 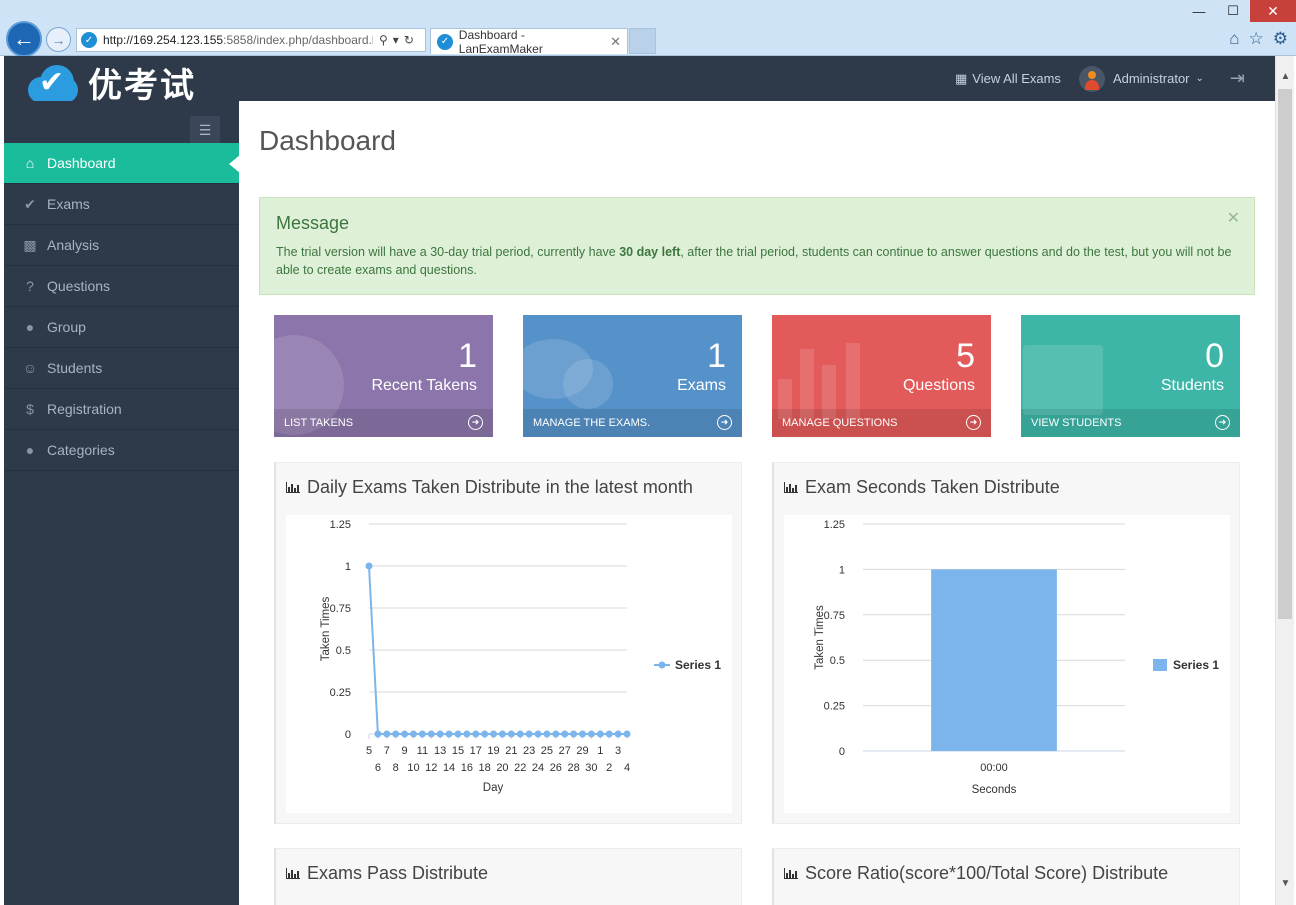 I want to click on scroll-down-icon: ▼, so click(x=1285, y=883).